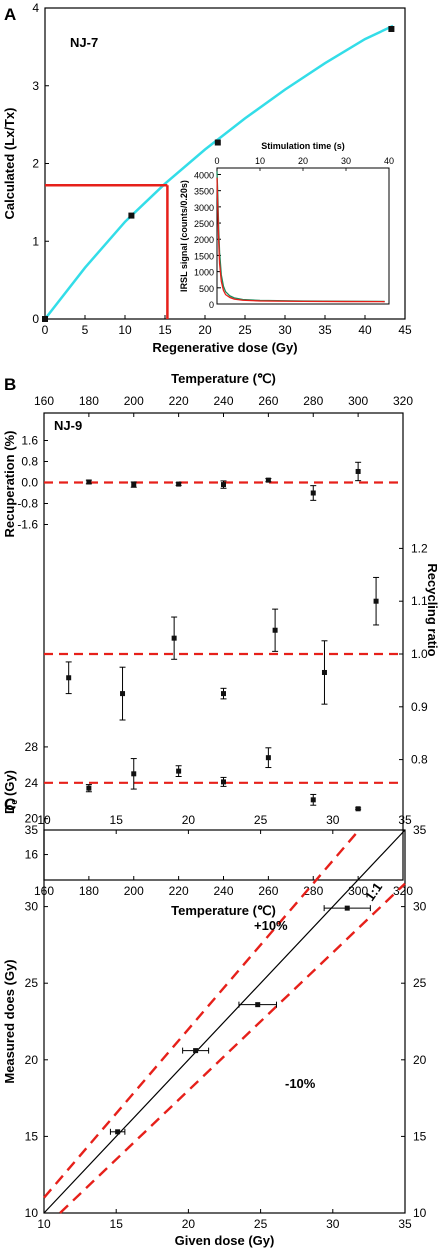  I want to click on panel-b-bottom-x-tick-label: 320, so click(403, 891).